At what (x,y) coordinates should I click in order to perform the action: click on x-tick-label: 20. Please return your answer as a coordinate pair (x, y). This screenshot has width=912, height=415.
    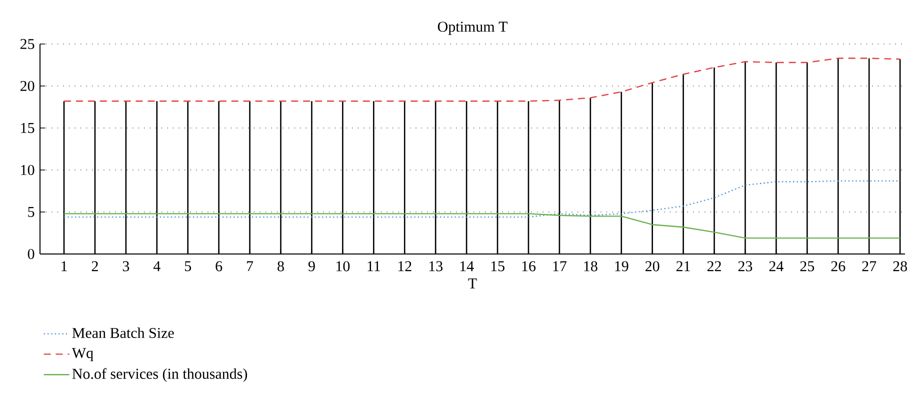
    Looking at the image, I should click on (652, 266).